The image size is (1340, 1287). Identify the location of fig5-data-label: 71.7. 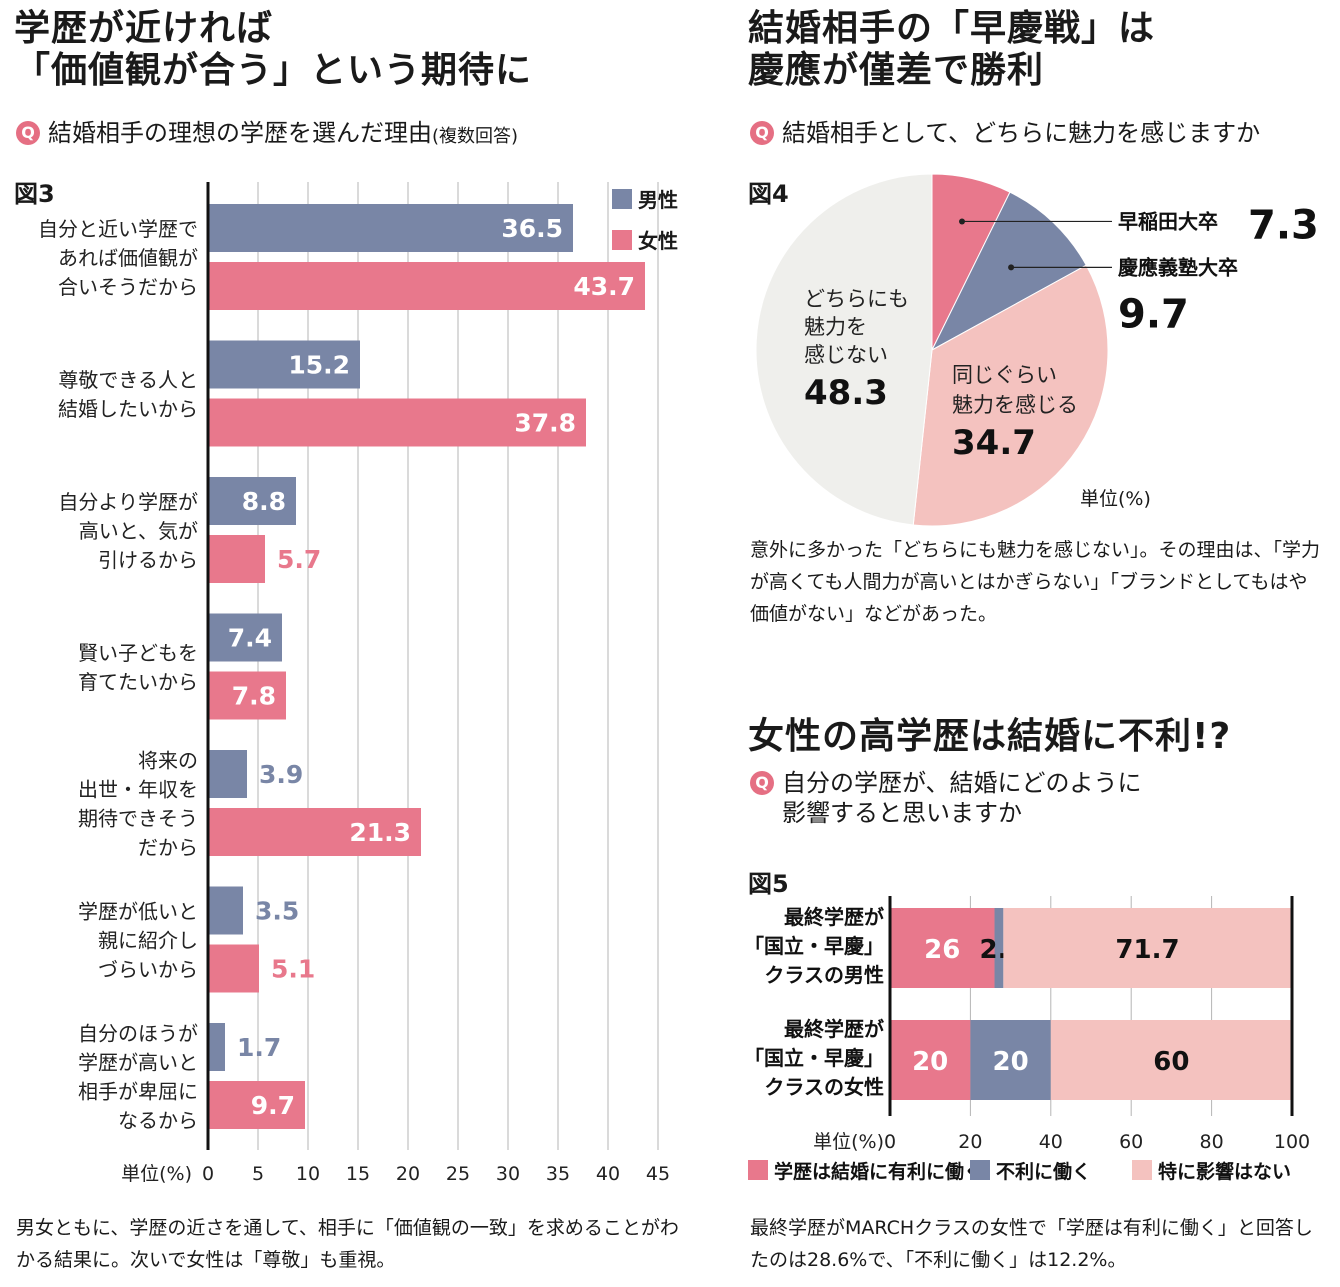
(1147, 950).